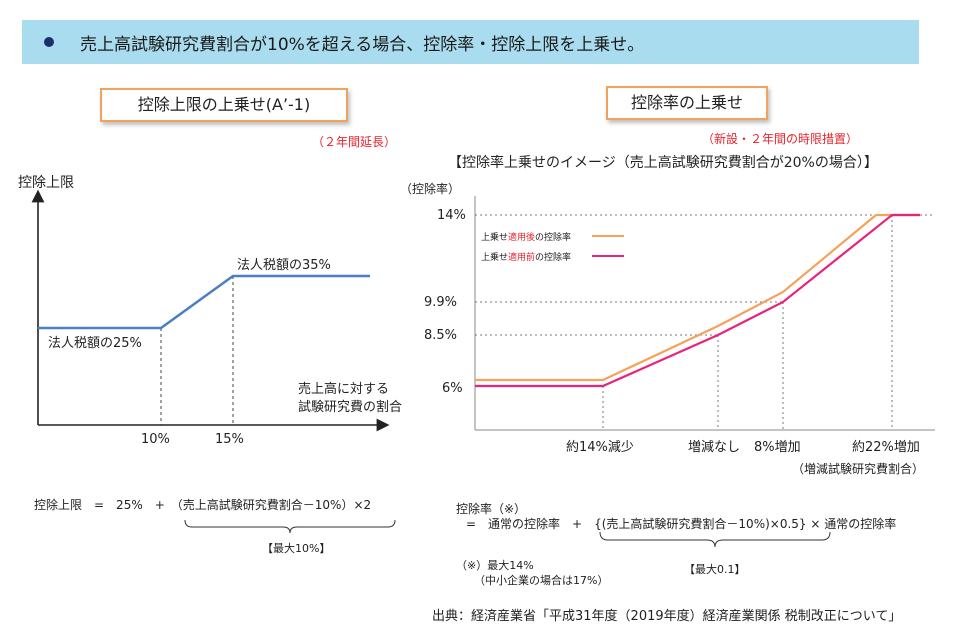  I want to click on legend-before-prefix: 上乗せ, so click(495, 258).